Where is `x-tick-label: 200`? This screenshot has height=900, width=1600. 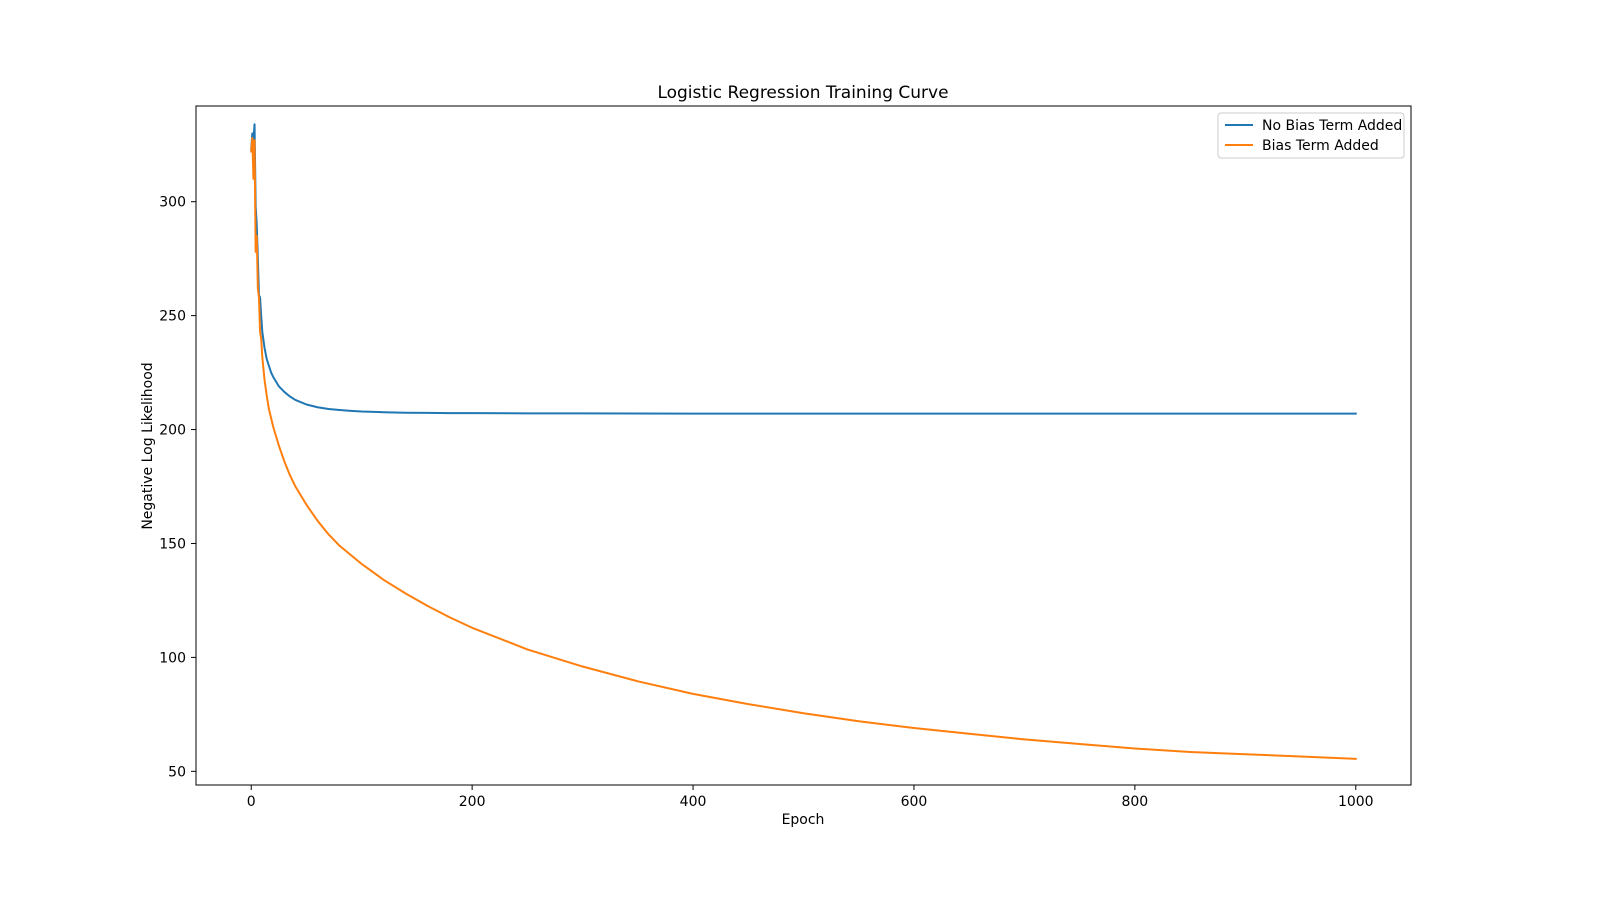
x-tick-label: 200 is located at coordinates (472, 802).